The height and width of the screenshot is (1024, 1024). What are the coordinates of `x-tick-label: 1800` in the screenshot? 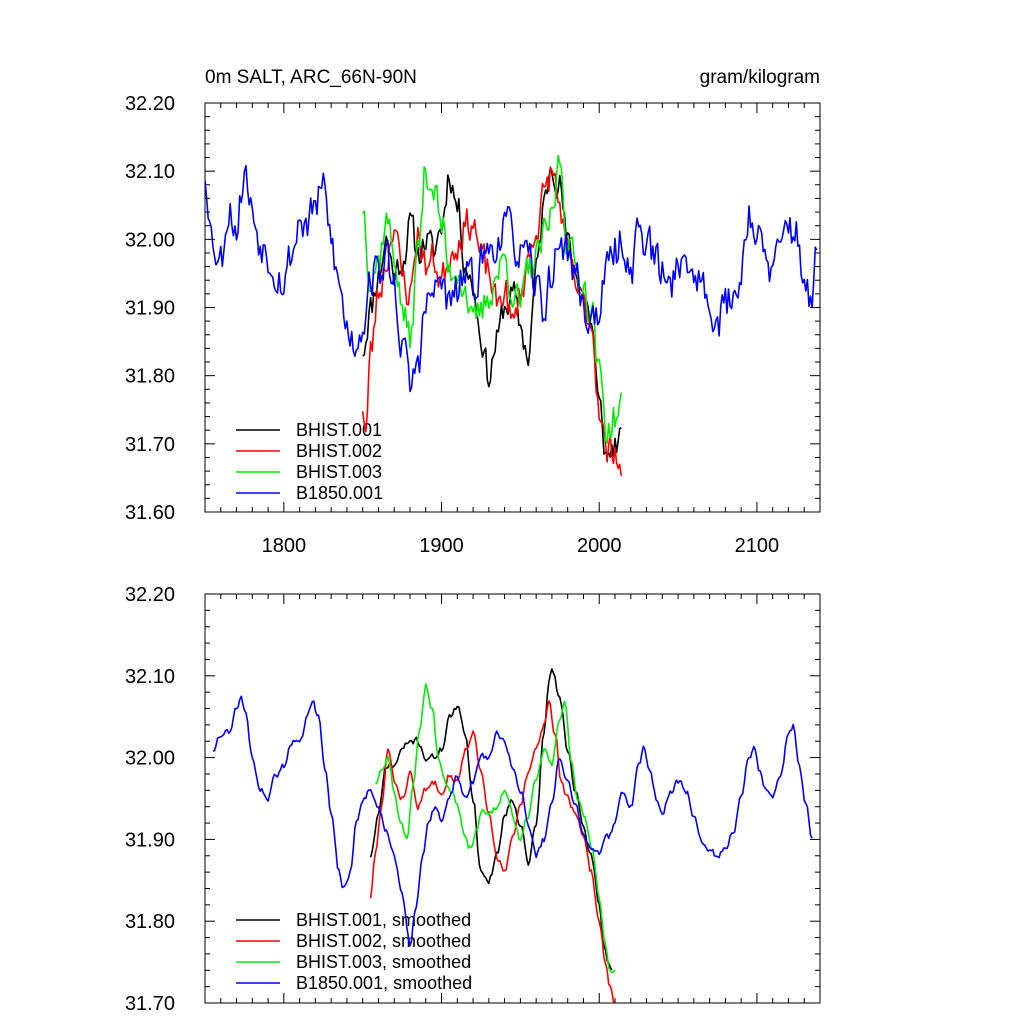 It's located at (284, 546).